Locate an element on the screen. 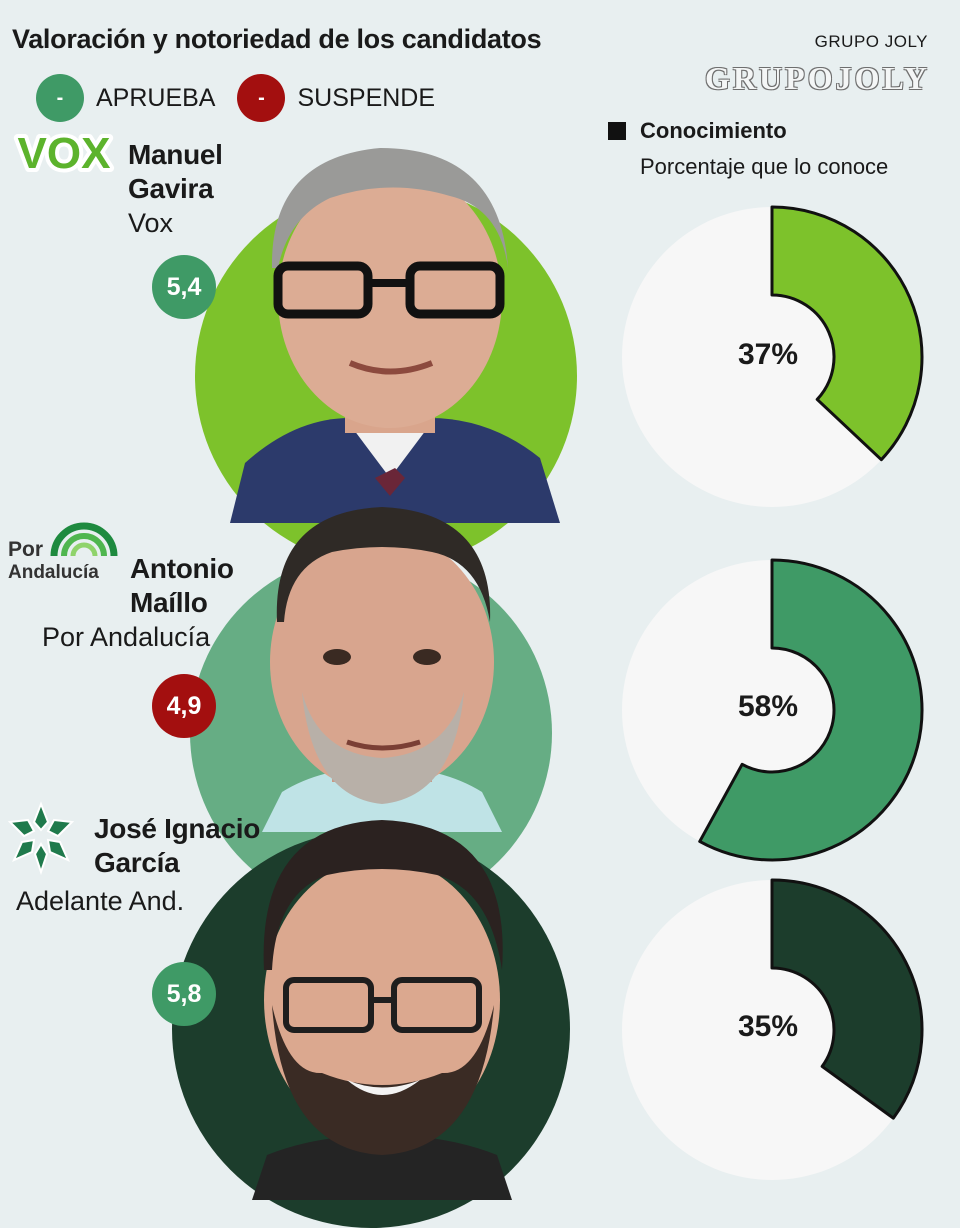  knowledge-donut-gavira is located at coordinates (773, 356).